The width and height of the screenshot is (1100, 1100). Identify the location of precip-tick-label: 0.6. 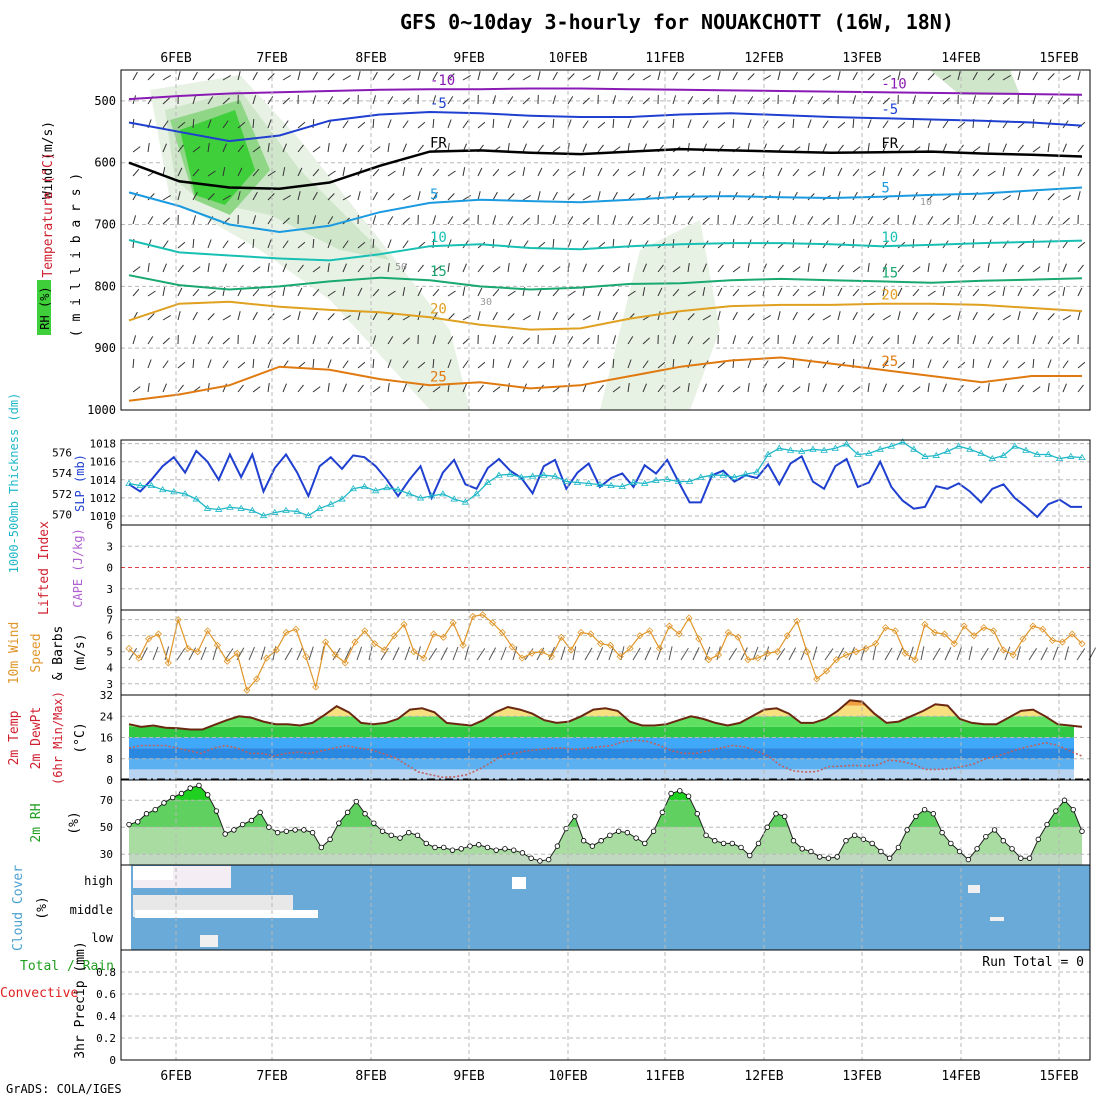
(106, 994).